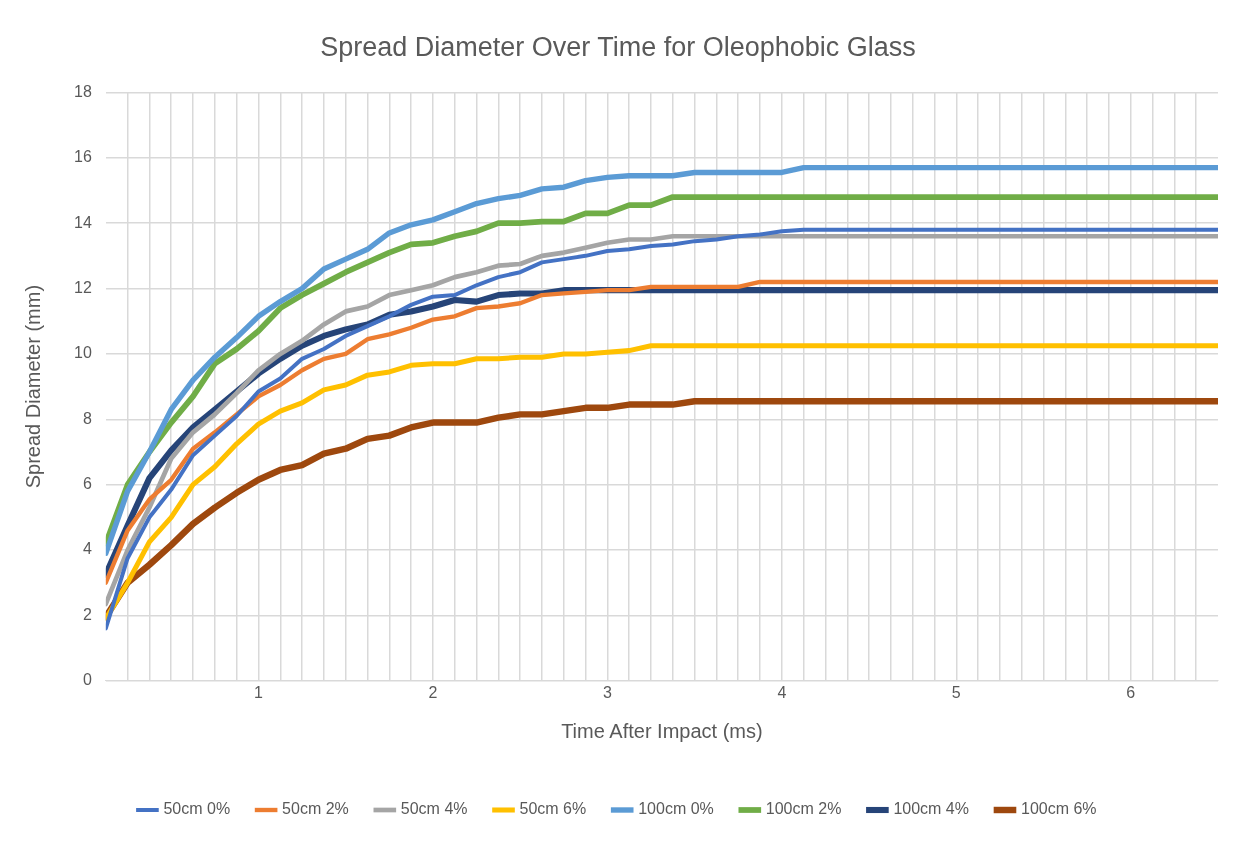 The image size is (1246, 847). I want to click on legend-label: 50cm 6%, so click(553, 809).